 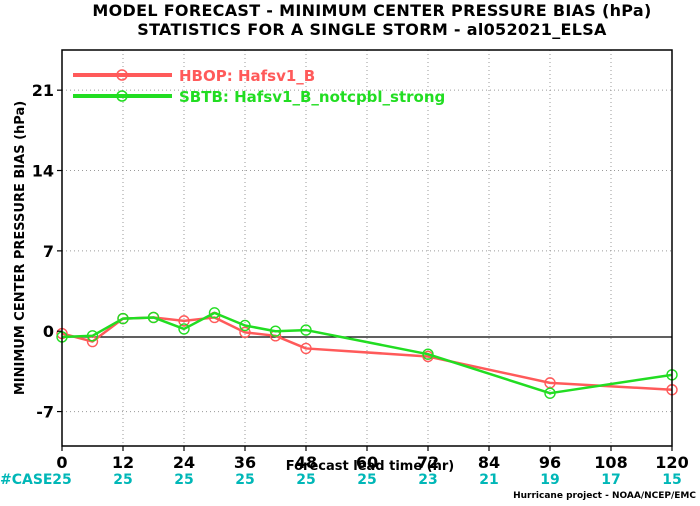 I want to click on x-tick-label: 36, so click(x=245, y=462).